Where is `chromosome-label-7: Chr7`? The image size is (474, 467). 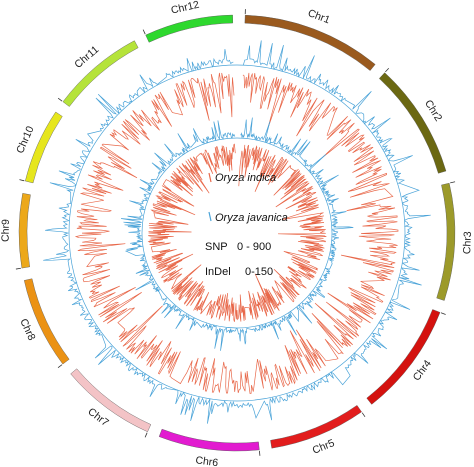 chromosome-label-7: Chr7 is located at coordinates (98, 417).